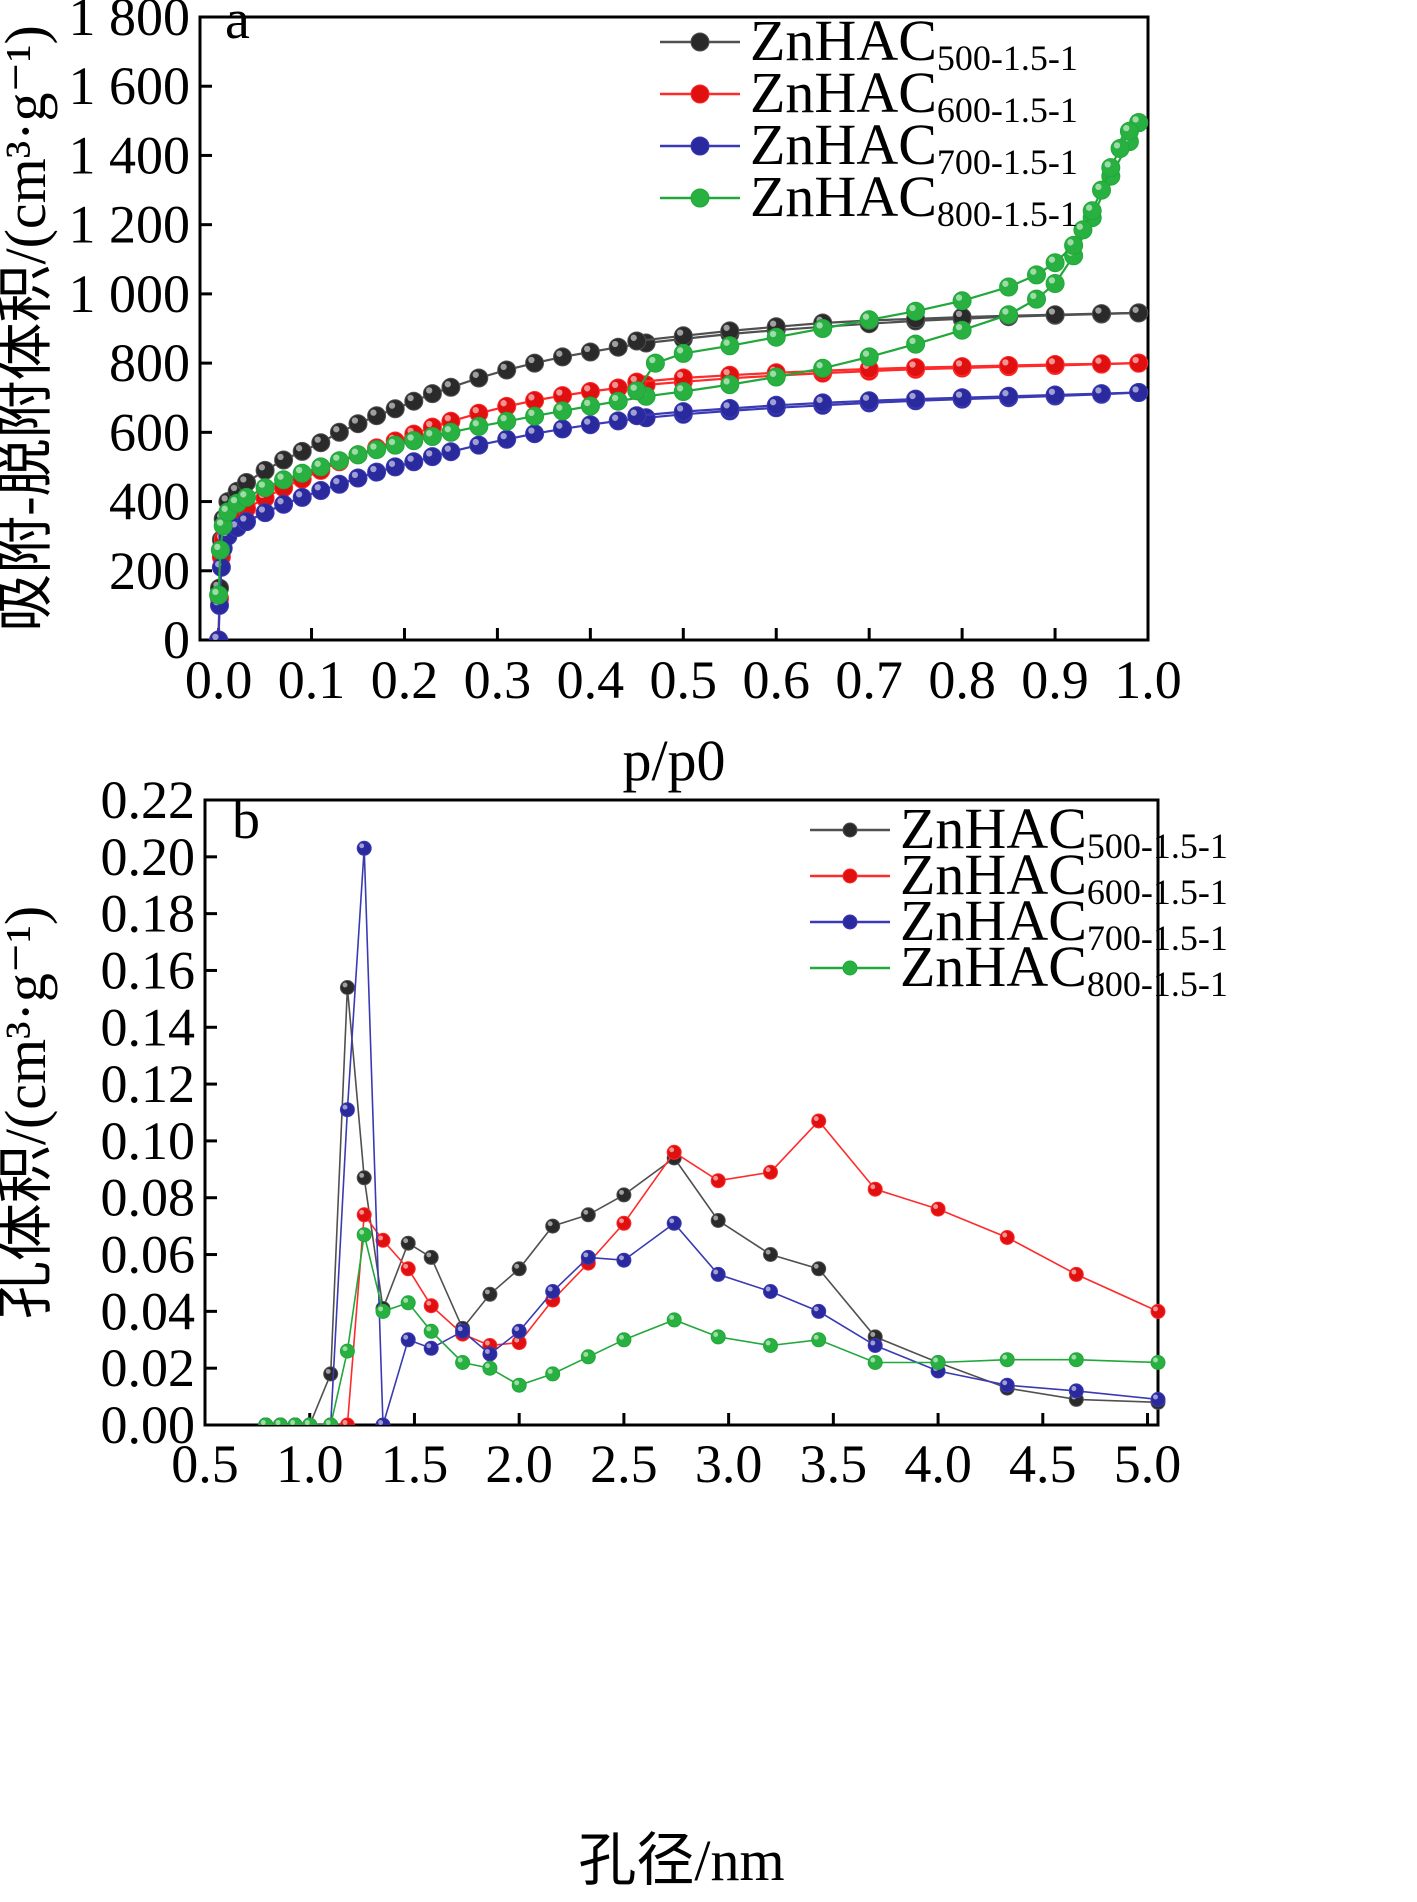 This screenshot has height=1902, width=1417. I want to click on y-tick-label: 0.04, so click(148, 1311).